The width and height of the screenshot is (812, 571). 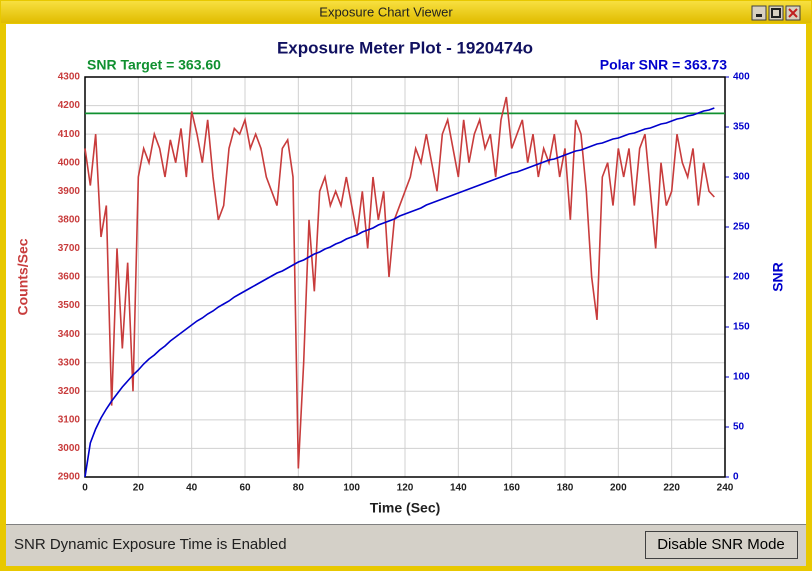 What do you see at coordinates (23, 276) in the screenshot?
I see `y-axis-label: Counts/Sec` at bounding box center [23, 276].